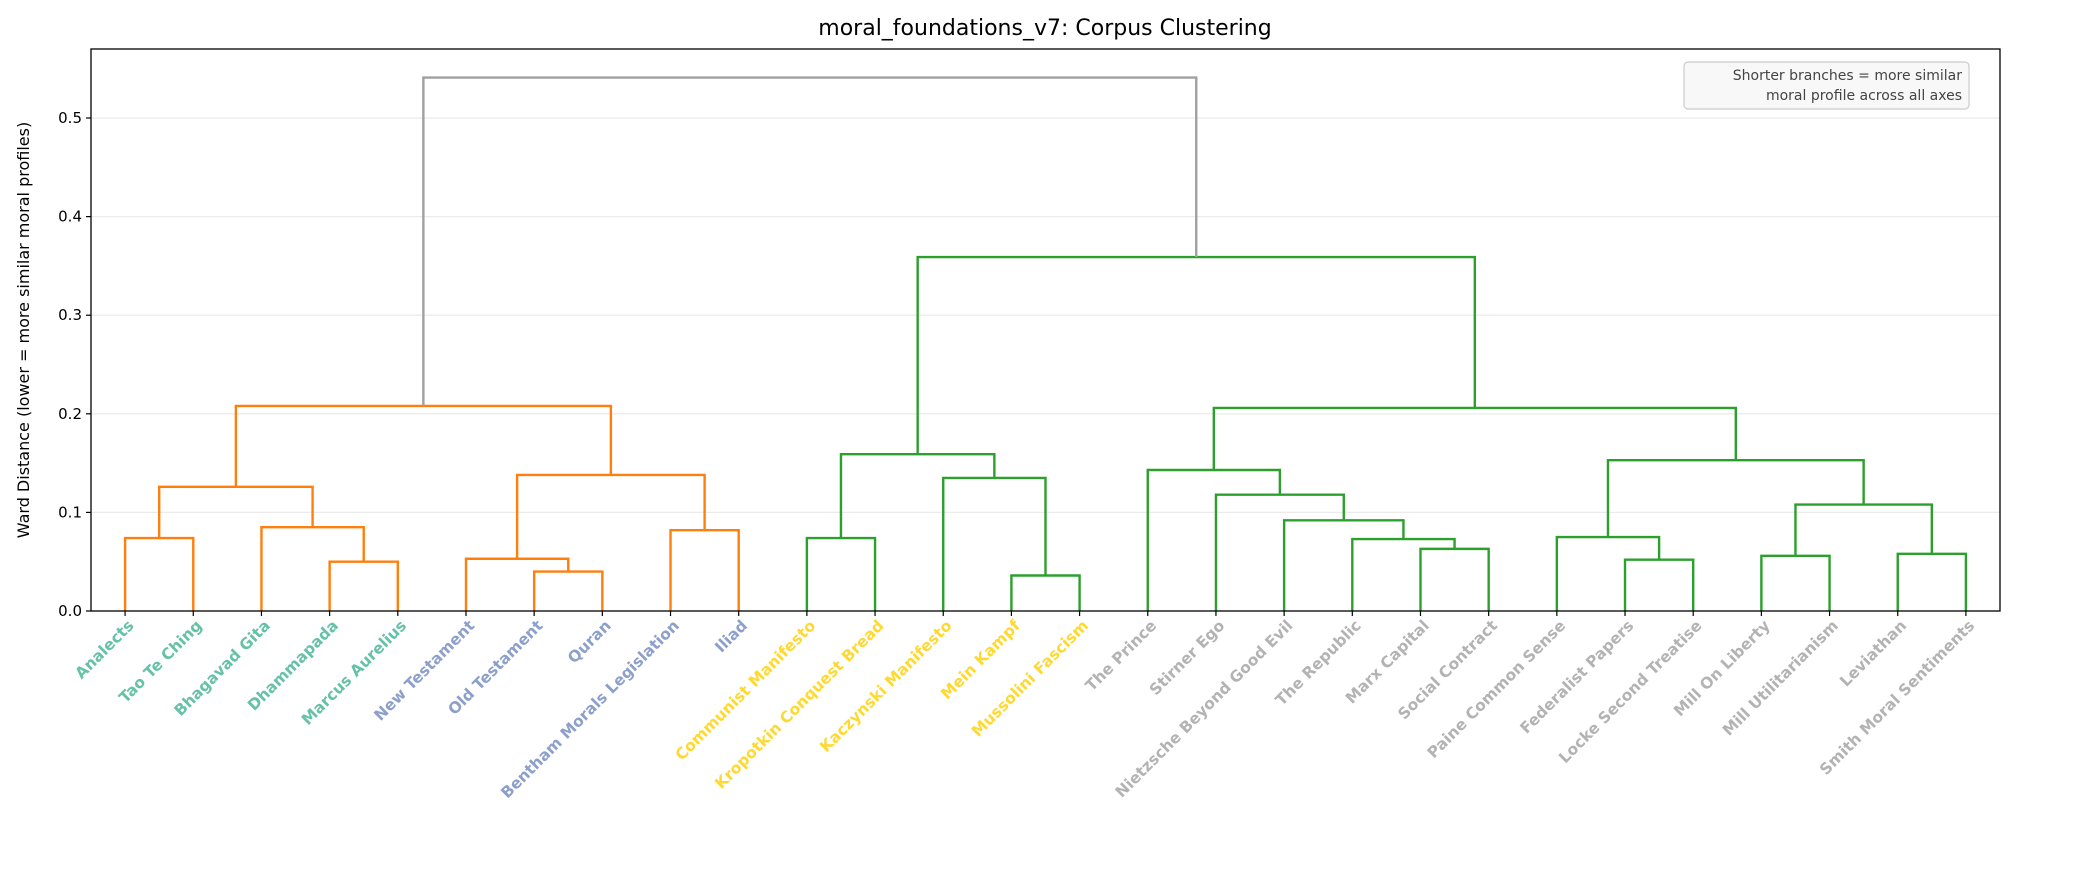 The image size is (2078, 884). Describe the element at coordinates (1873, 654) in the screenshot. I see `leaf-label: Leviathan` at that location.